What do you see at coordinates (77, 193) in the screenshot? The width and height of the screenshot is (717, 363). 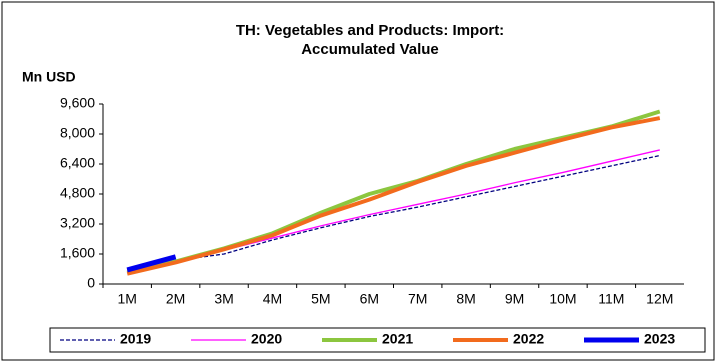 I see `y-tick-label: 4,800` at bounding box center [77, 193].